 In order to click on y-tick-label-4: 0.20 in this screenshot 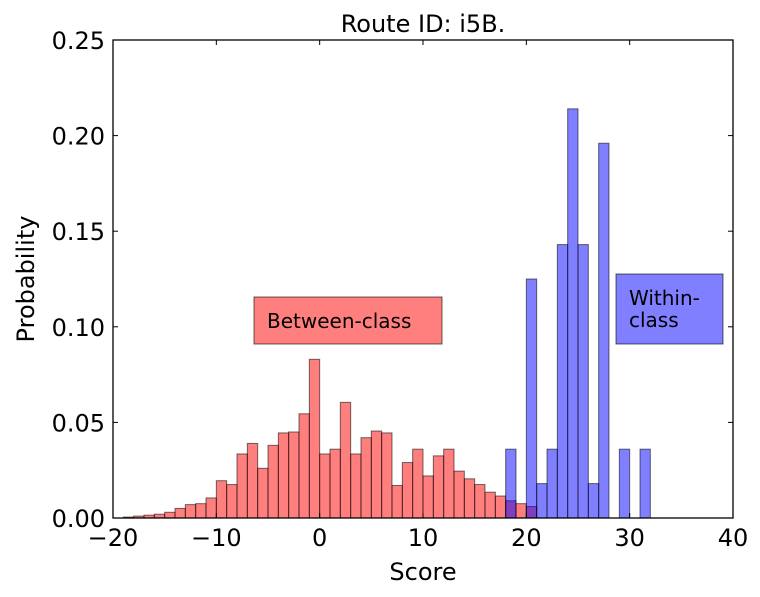, I will do `click(78, 137)`.